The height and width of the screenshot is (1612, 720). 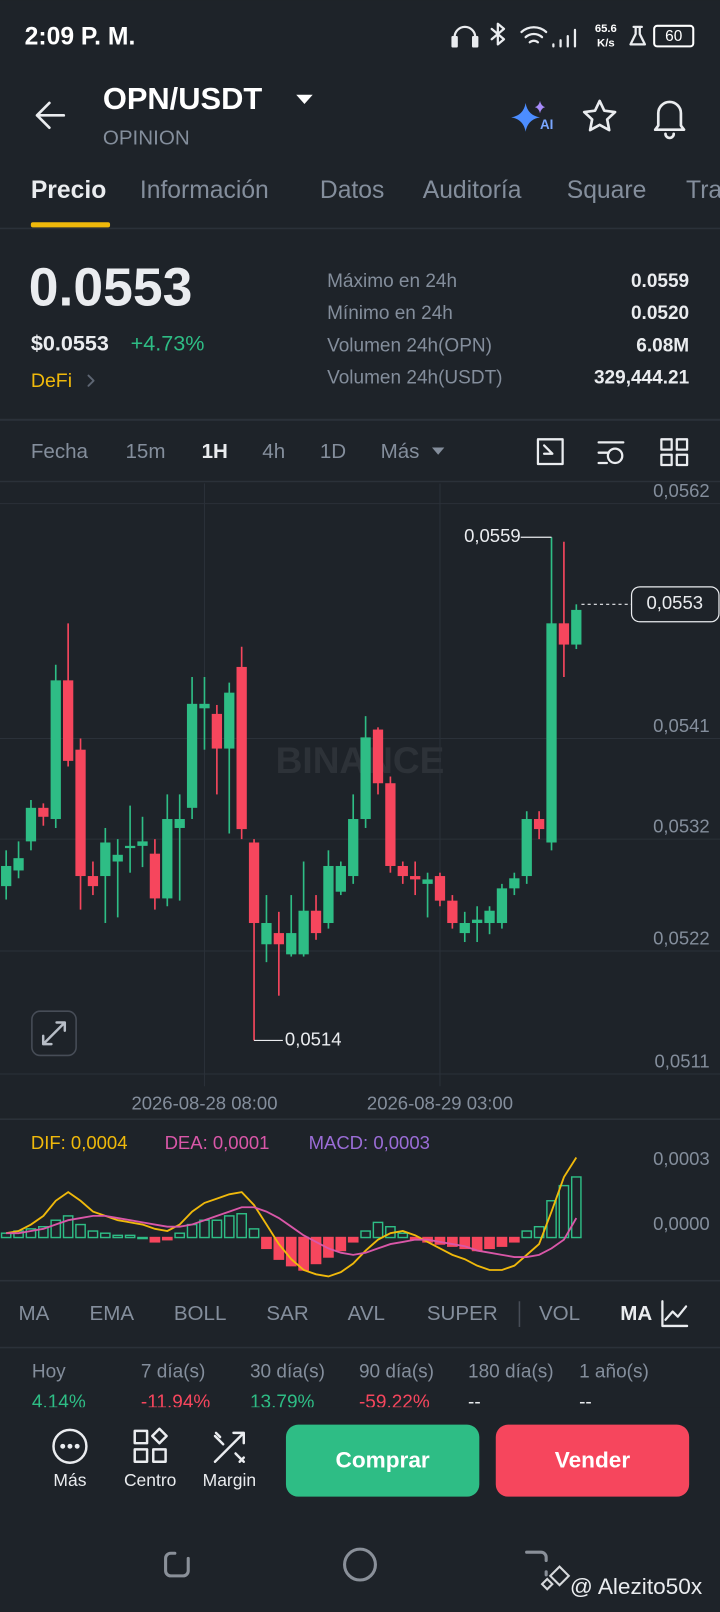 I want to click on y-tick-label: 0,0562, so click(x=681, y=490).